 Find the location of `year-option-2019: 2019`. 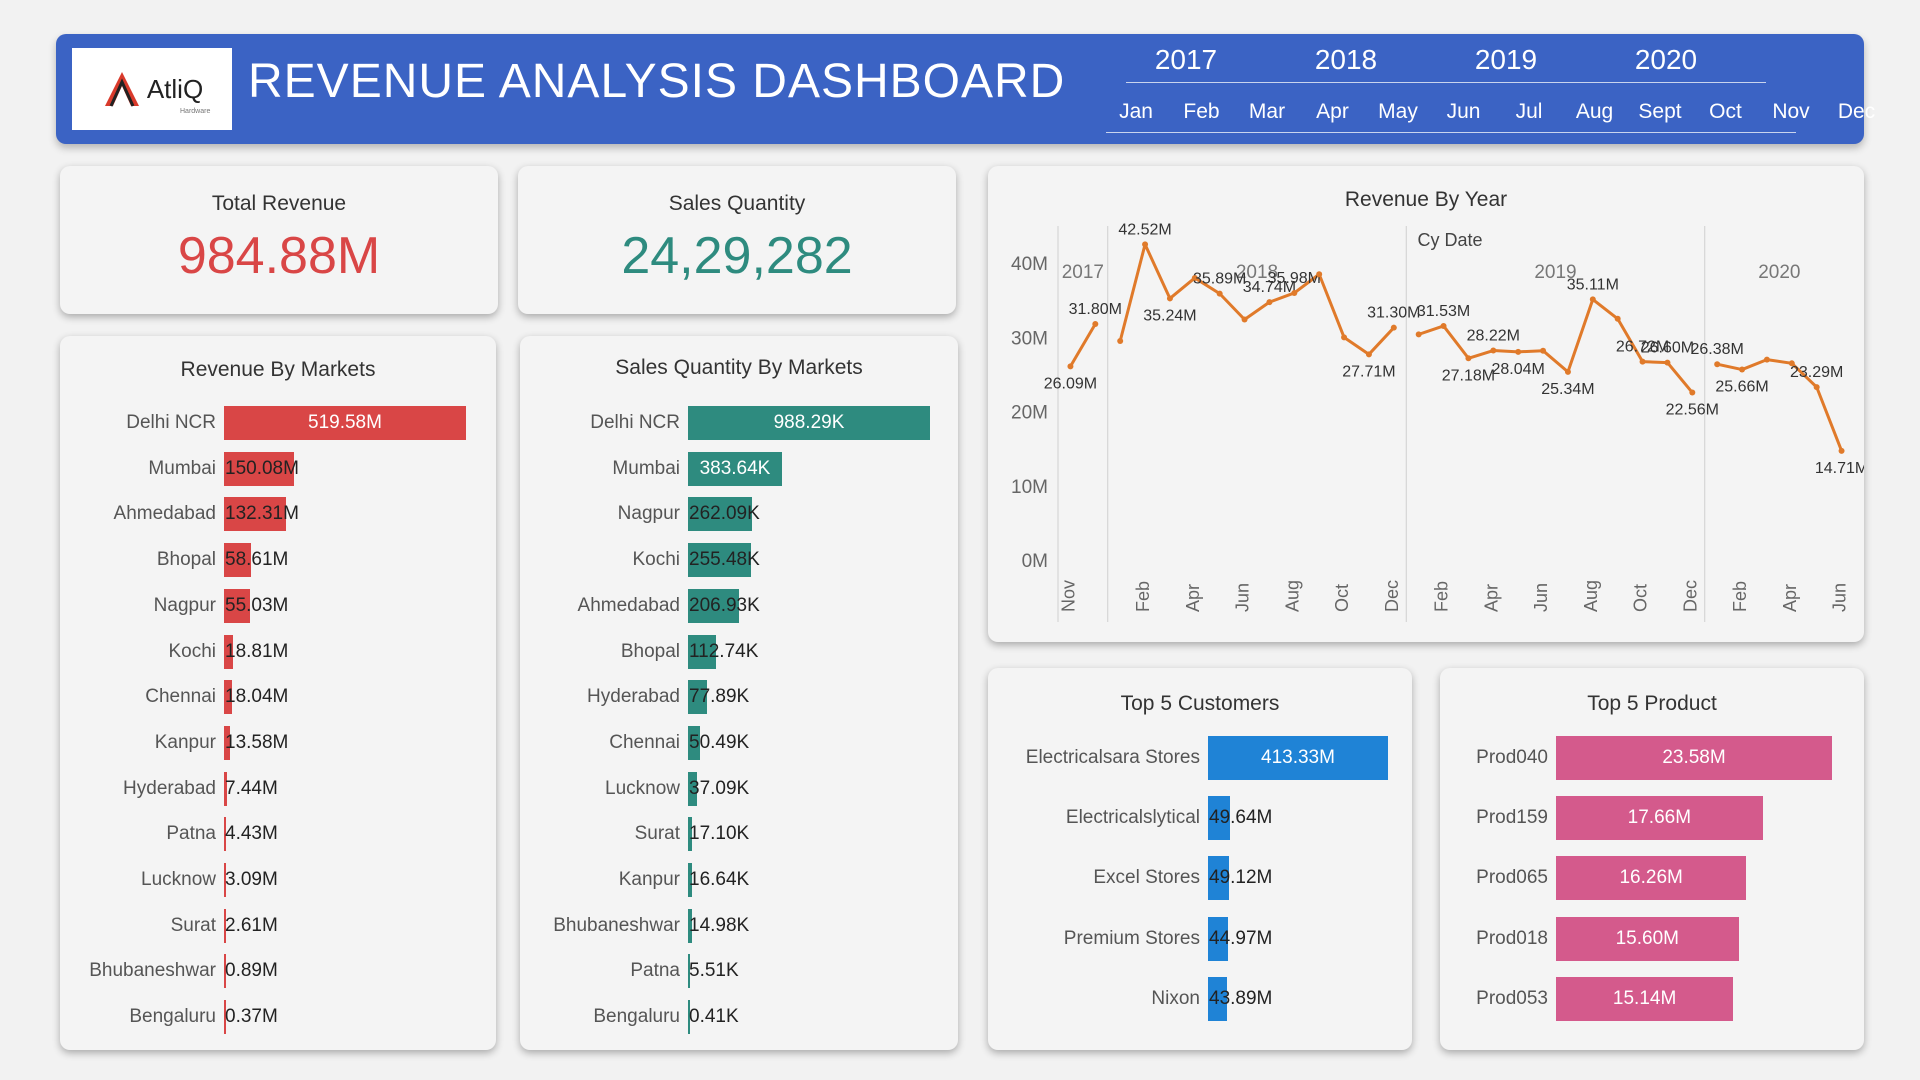

year-option-2019: 2019 is located at coordinates (1506, 59).